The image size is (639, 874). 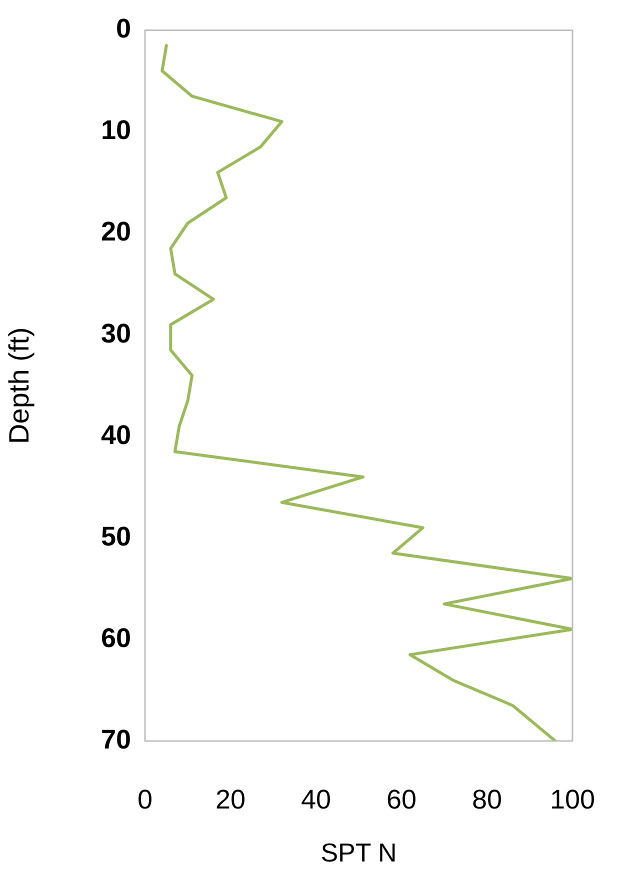 What do you see at coordinates (19, 385) in the screenshot?
I see `y-axis-title: Depth (ft)` at bounding box center [19, 385].